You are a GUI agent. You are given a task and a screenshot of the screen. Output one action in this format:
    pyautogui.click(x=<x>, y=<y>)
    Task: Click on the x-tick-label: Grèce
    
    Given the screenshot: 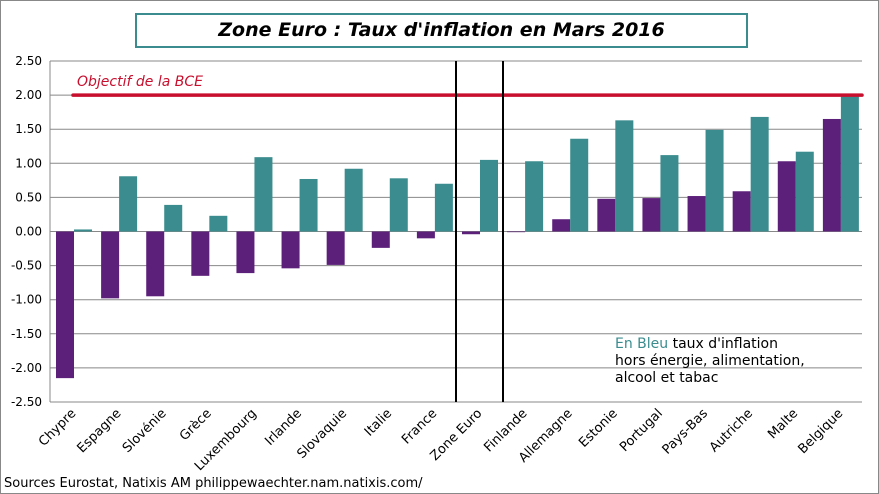 What is the action you would take?
    pyautogui.click(x=196, y=425)
    